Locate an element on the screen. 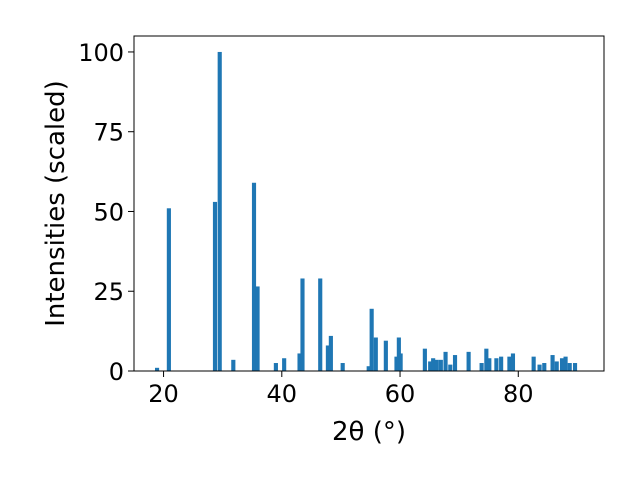  x-tick-label: 20 is located at coordinates (163, 394).